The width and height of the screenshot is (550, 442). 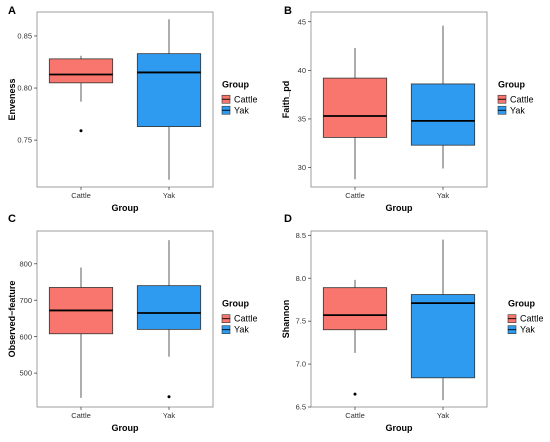 I want to click on y-tick-label: 8.0, so click(x=301, y=278).